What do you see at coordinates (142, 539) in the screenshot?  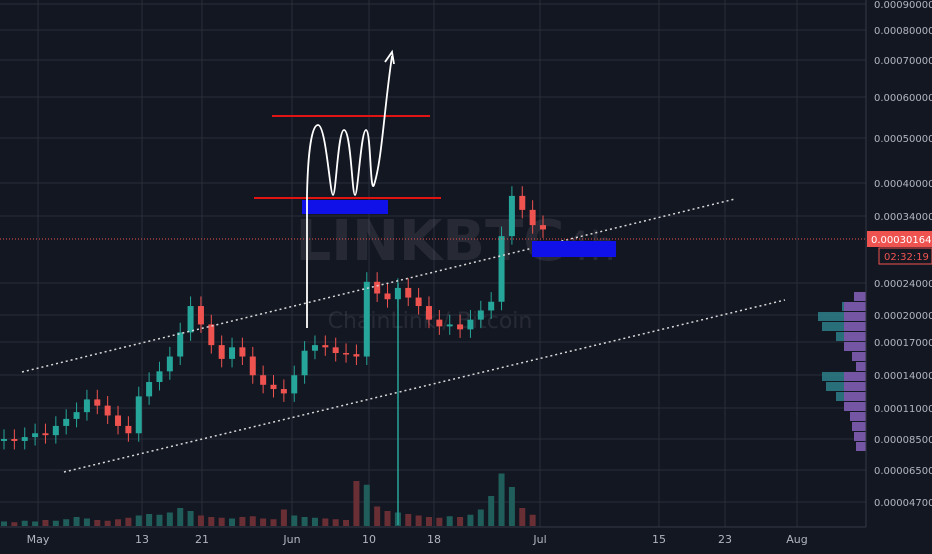 I see `x-tick-label: 13` at bounding box center [142, 539].